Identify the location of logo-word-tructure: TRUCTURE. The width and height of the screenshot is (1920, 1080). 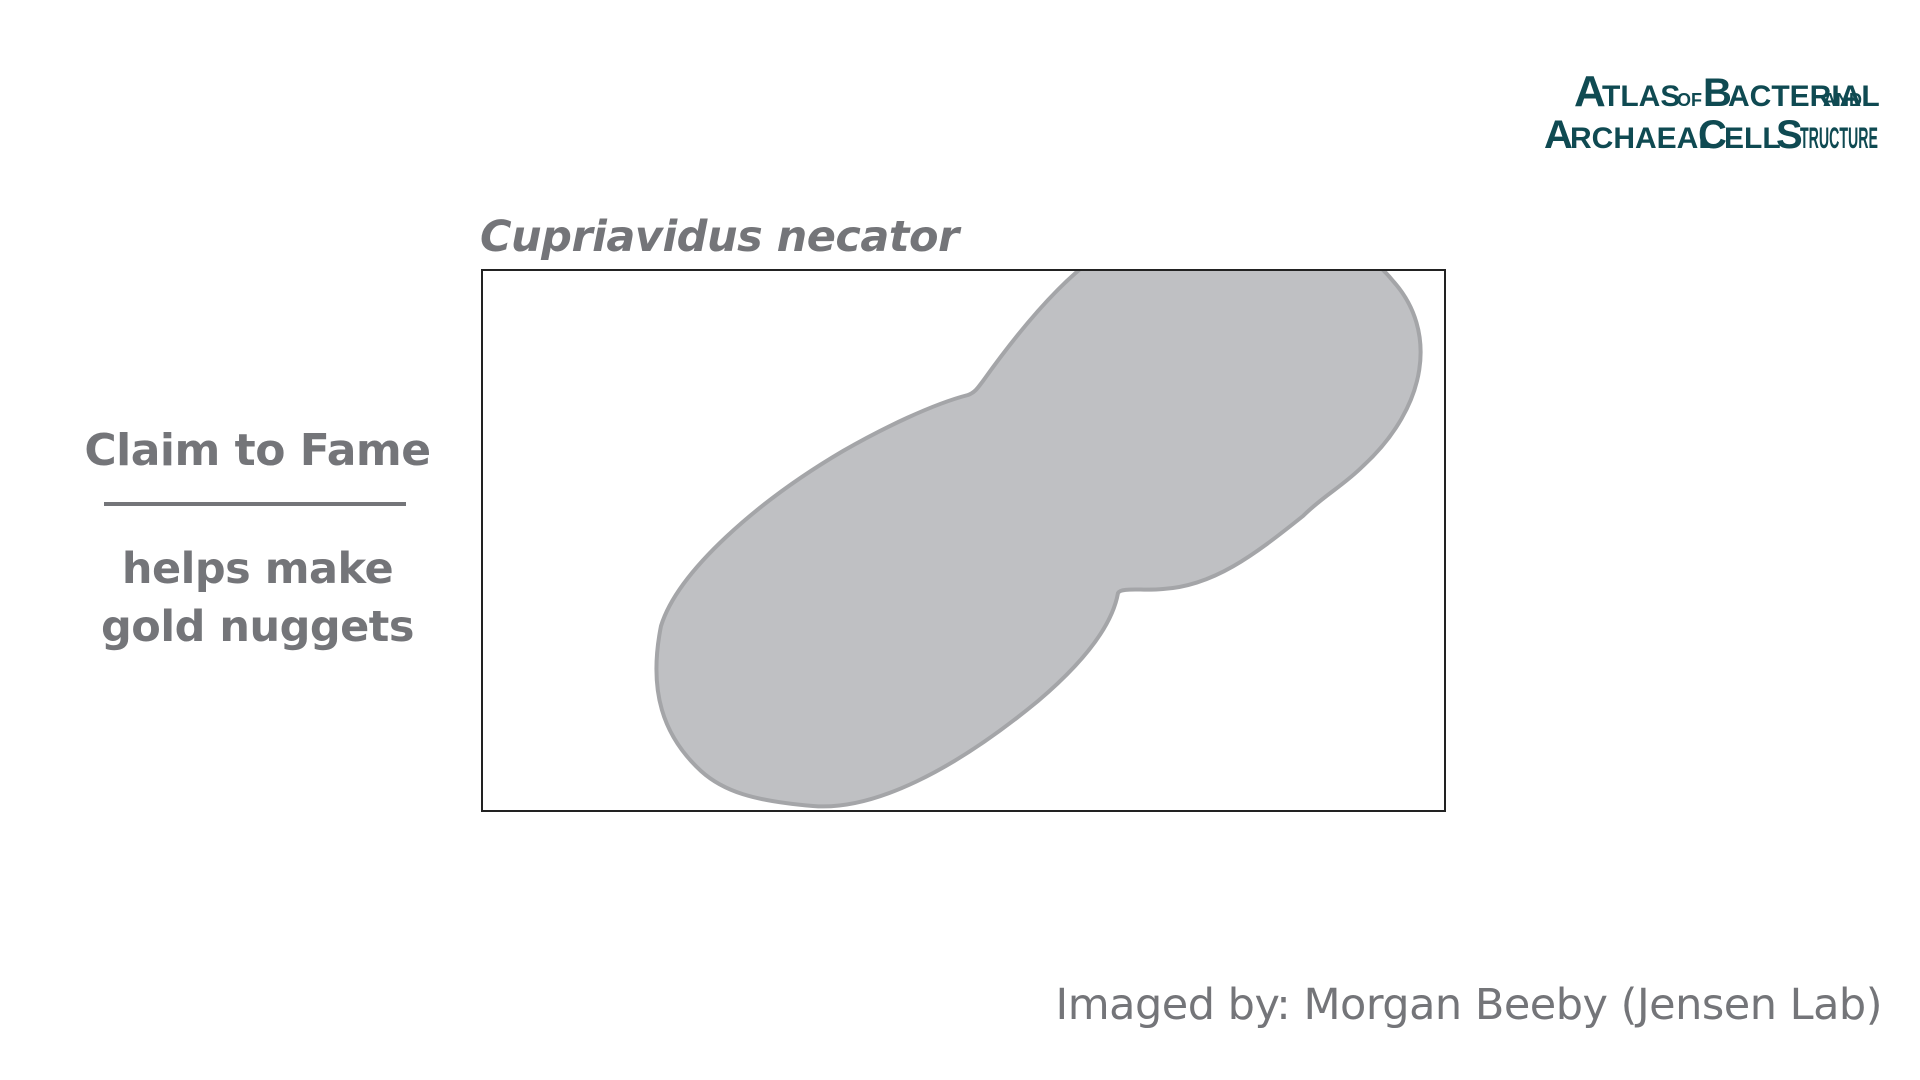
(1839, 138).